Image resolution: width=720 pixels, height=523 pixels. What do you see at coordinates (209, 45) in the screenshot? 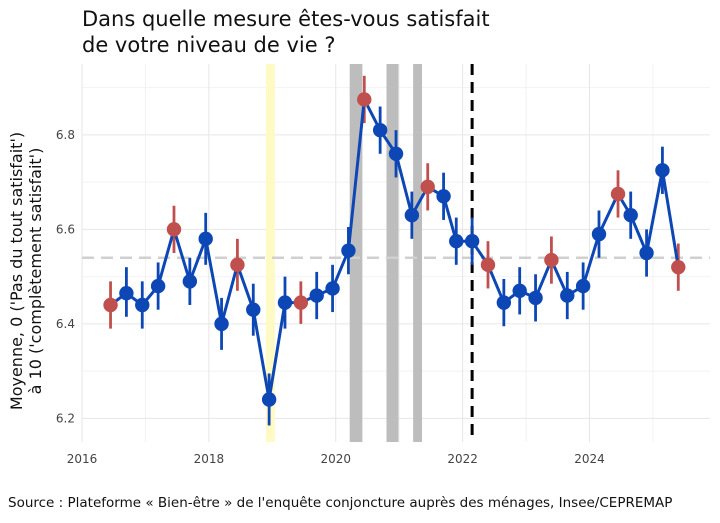
I see `chart-title-line2: de votre niveau de vie ?` at bounding box center [209, 45].